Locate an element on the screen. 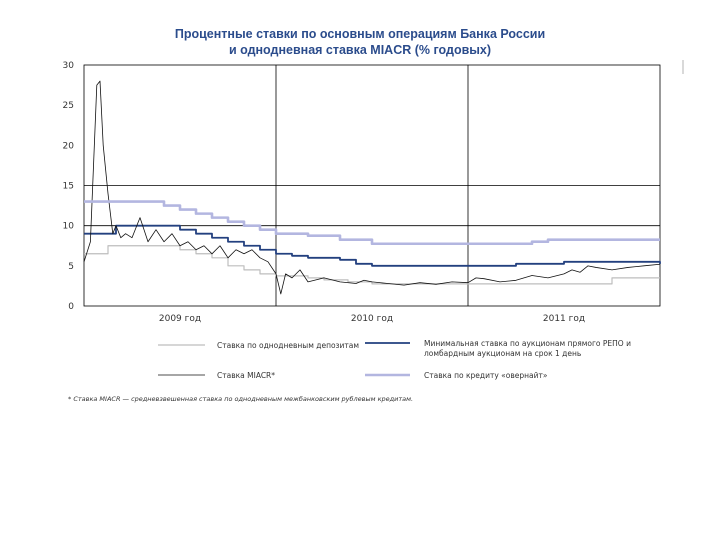  legend-label-3: Ставка по кредиту «овернайт» is located at coordinates (486, 375).